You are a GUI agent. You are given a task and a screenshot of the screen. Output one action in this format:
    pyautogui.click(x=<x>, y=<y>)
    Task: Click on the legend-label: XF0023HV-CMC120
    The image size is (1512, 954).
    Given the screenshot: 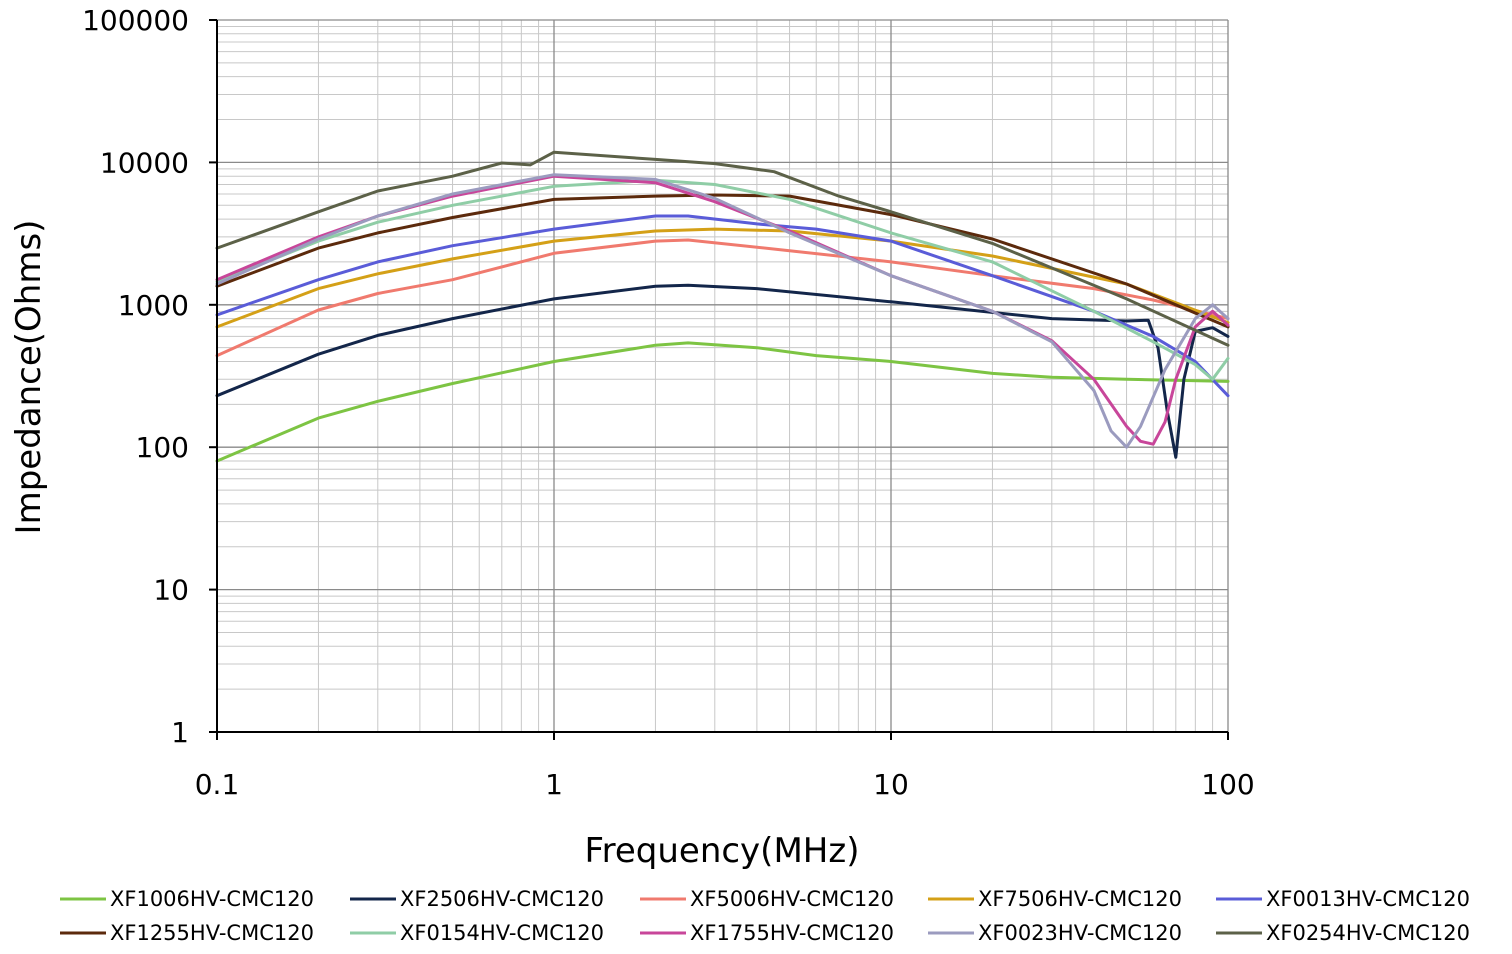 What is the action you would take?
    pyautogui.click(x=1080, y=933)
    